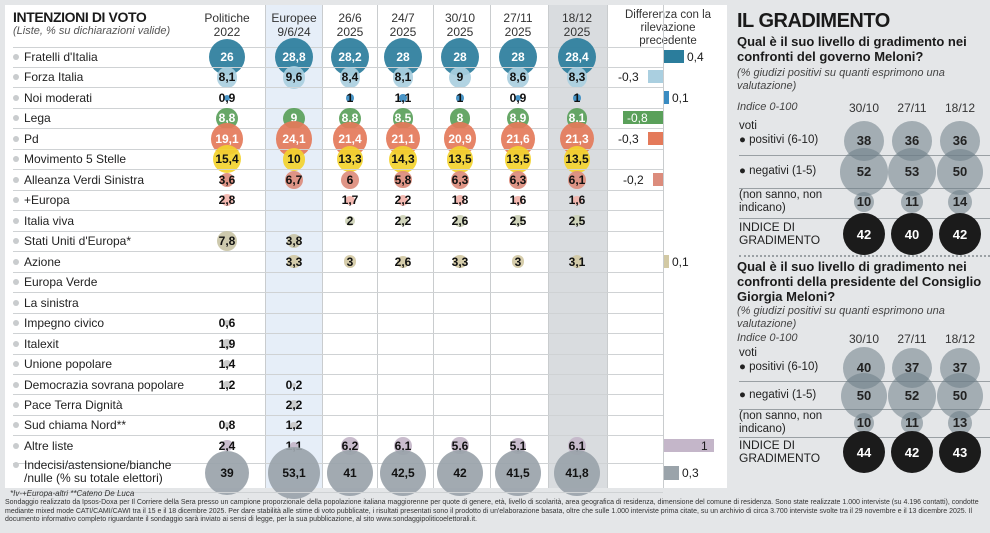 The image size is (990, 533). What do you see at coordinates (294, 159) in the screenshot?
I see `value-label: 10` at bounding box center [294, 159].